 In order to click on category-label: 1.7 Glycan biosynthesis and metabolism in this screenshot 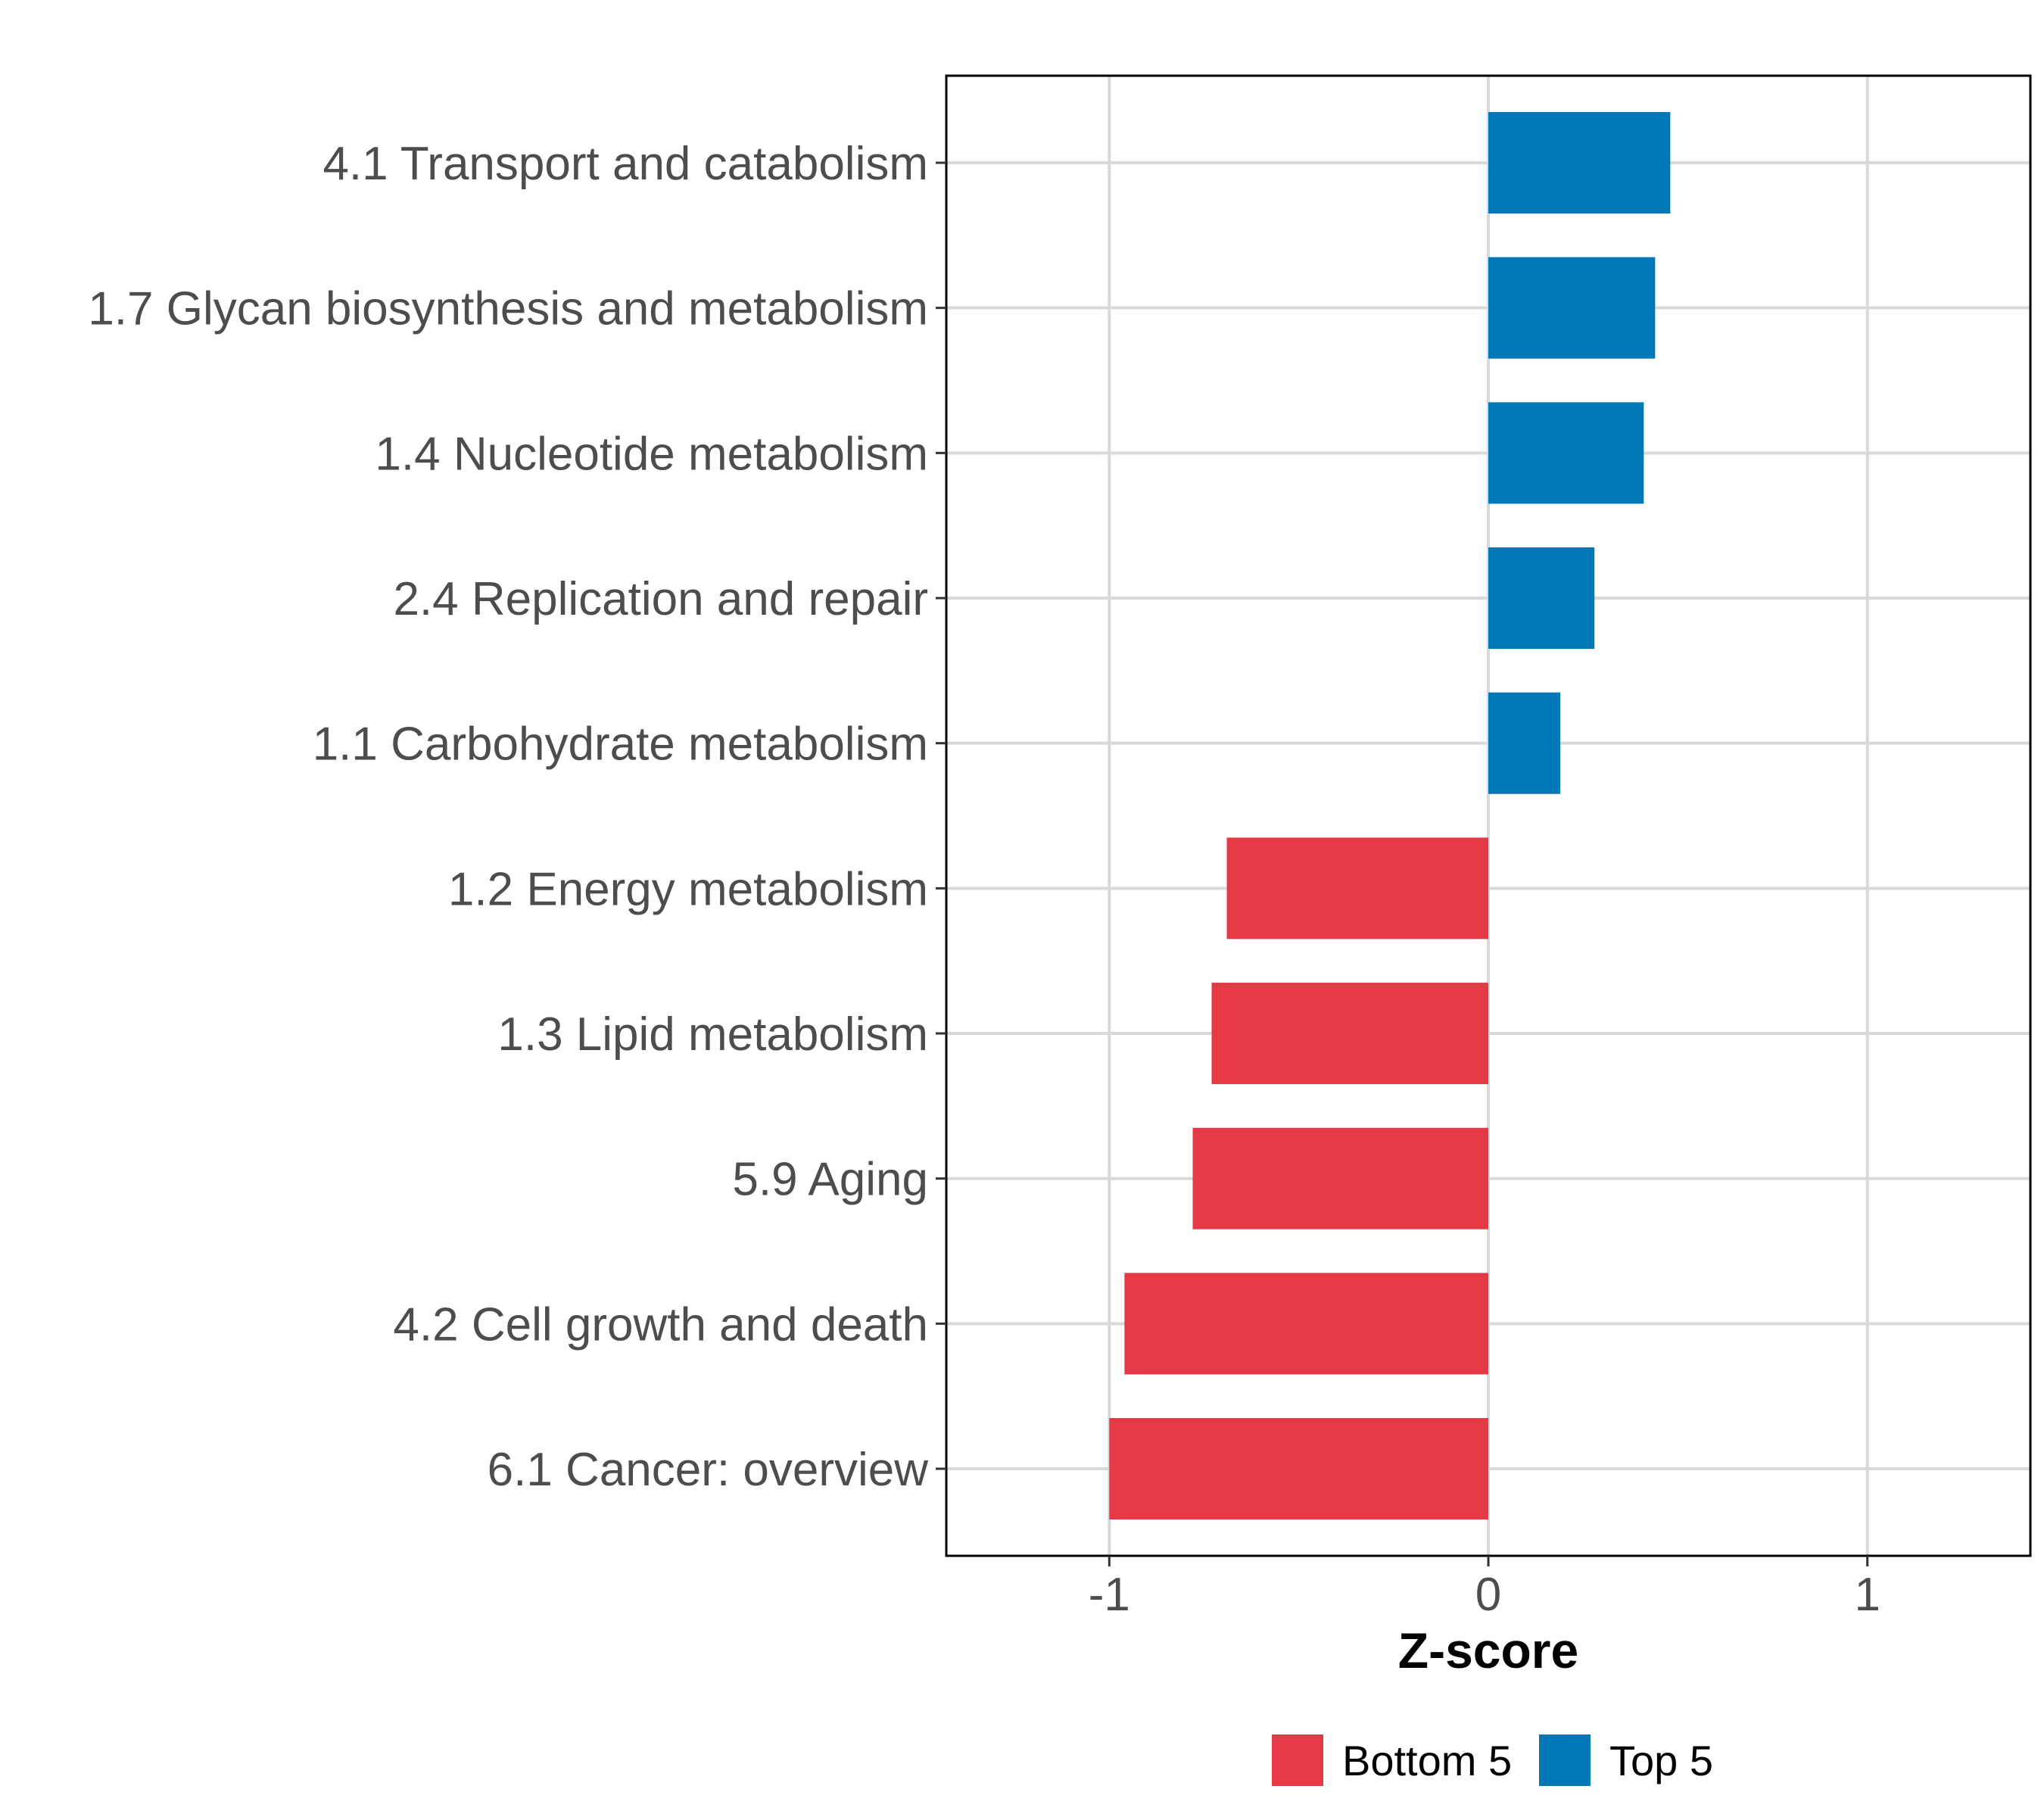, I will do `click(508, 309)`.